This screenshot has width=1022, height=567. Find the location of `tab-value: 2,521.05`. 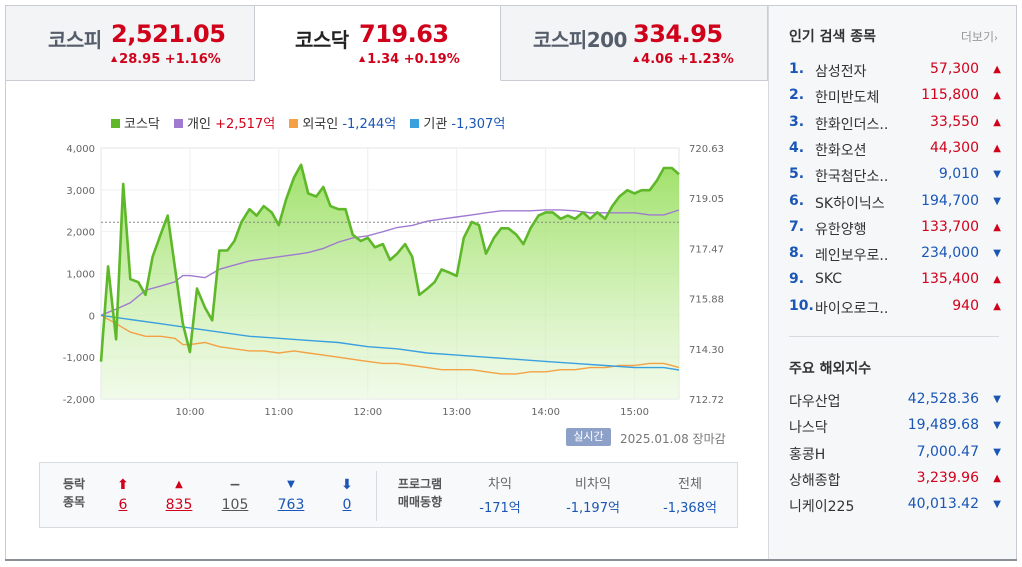

tab-value: 2,521.05 is located at coordinates (168, 34).